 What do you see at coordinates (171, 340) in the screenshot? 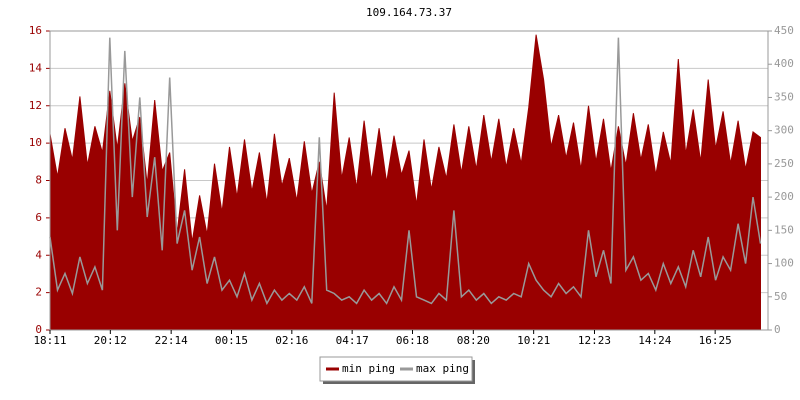
I see `x-tick-label: 22:14` at bounding box center [171, 340].